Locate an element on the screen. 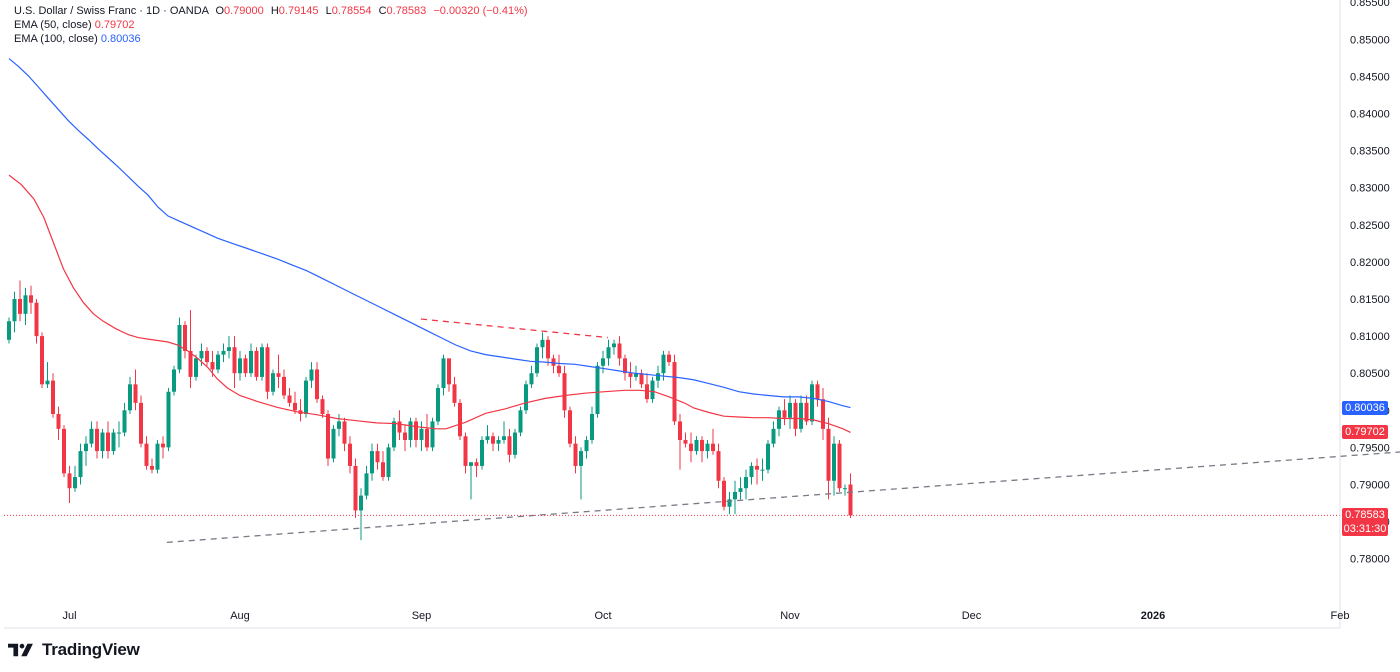 This screenshot has width=1400, height=672. ema100-label: EMA (100, close) is located at coordinates (56, 39).